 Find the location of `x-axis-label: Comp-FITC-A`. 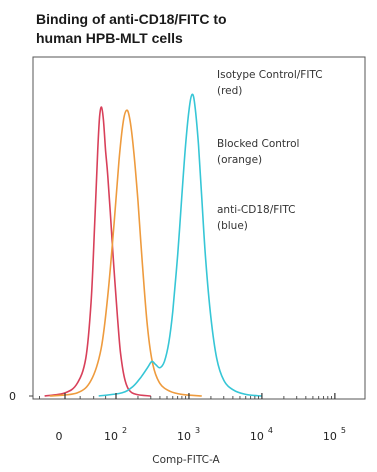

x-axis-label: Comp-FITC-A is located at coordinates (186, 460).